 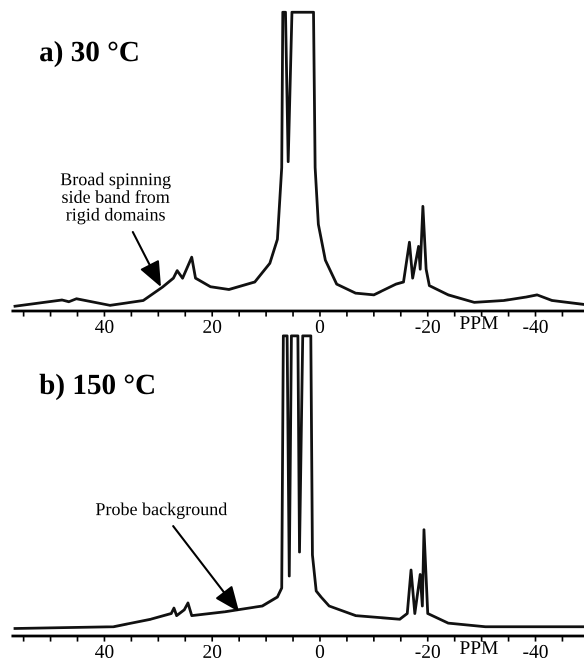 What do you see at coordinates (96, 387) in the screenshot?
I see `text: b) 150 °C` at bounding box center [96, 387].